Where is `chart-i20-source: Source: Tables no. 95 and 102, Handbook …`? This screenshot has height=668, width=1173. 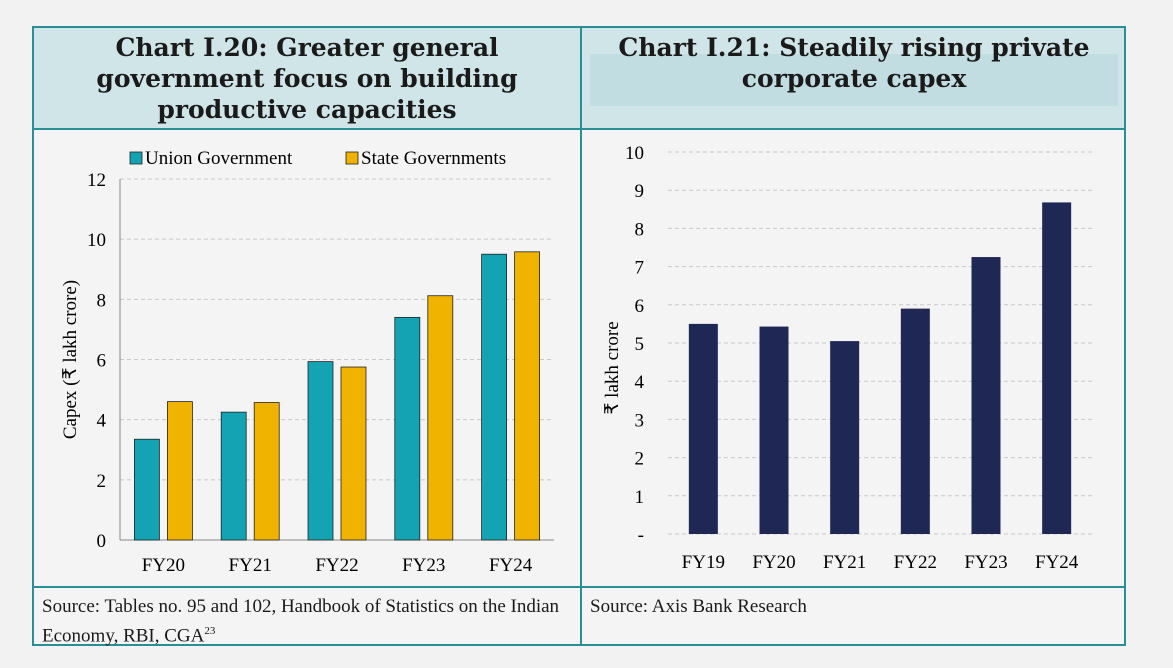
chart-i20-source: Source: Tables no. 95 and 102, Handbook … is located at coordinates (307, 621).